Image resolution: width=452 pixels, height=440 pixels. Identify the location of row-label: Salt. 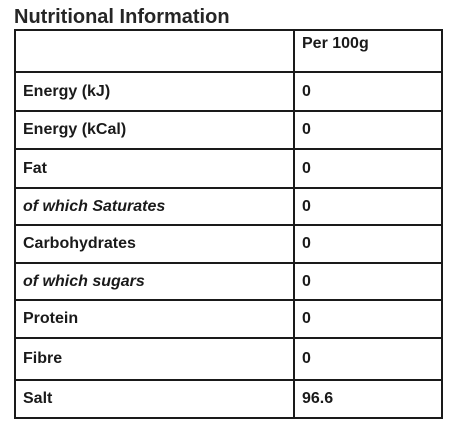
(154, 399).